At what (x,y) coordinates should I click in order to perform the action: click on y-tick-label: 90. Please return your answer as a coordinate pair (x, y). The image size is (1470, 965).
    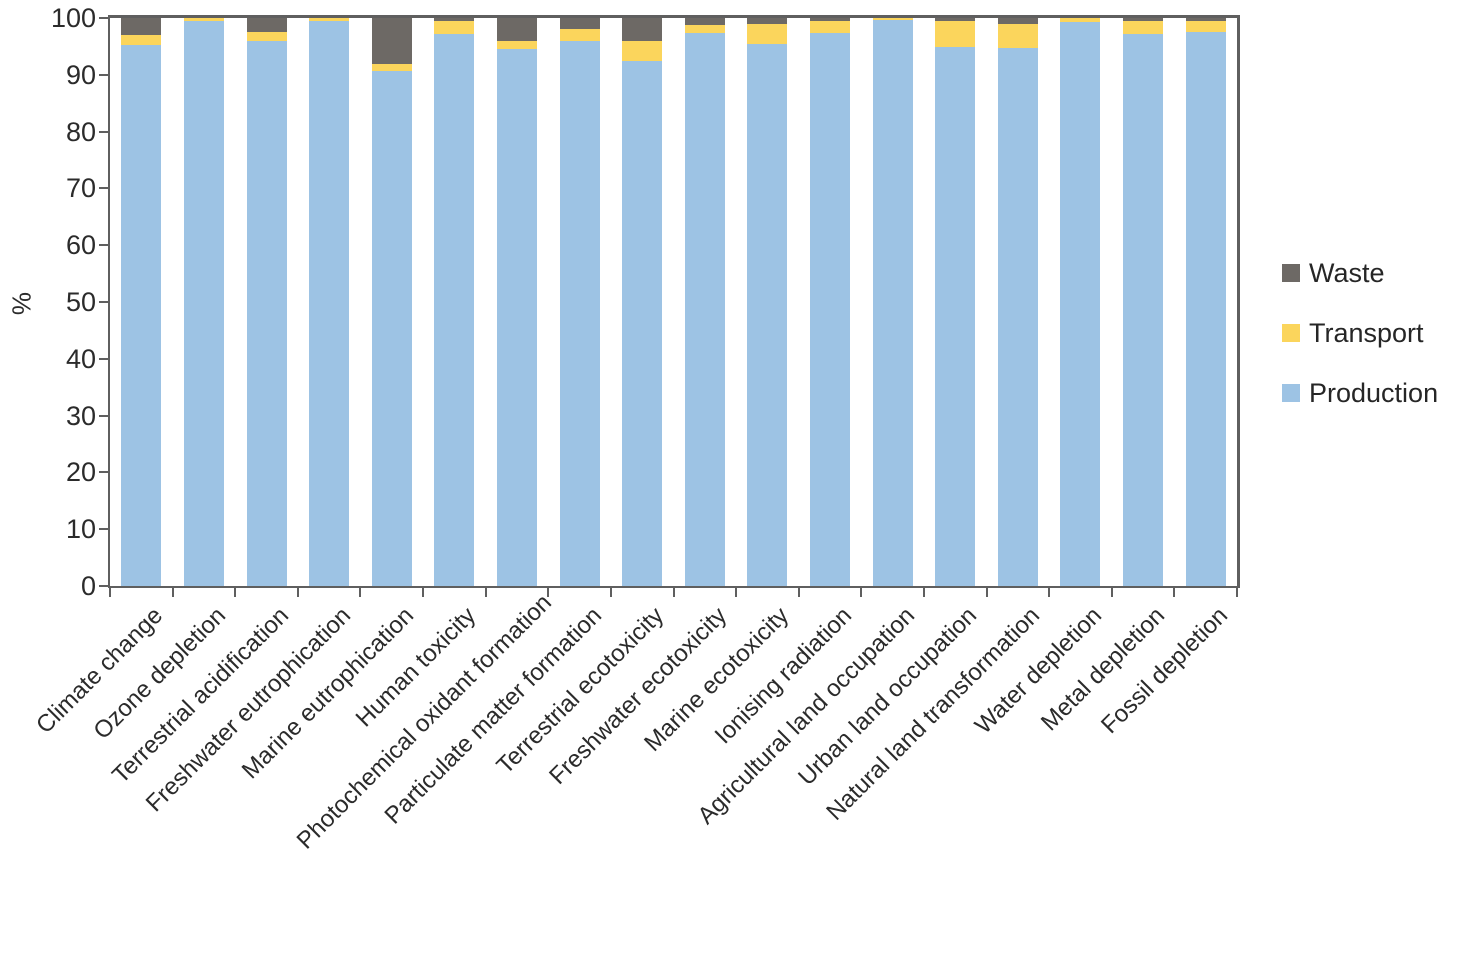
    Looking at the image, I should click on (80, 74).